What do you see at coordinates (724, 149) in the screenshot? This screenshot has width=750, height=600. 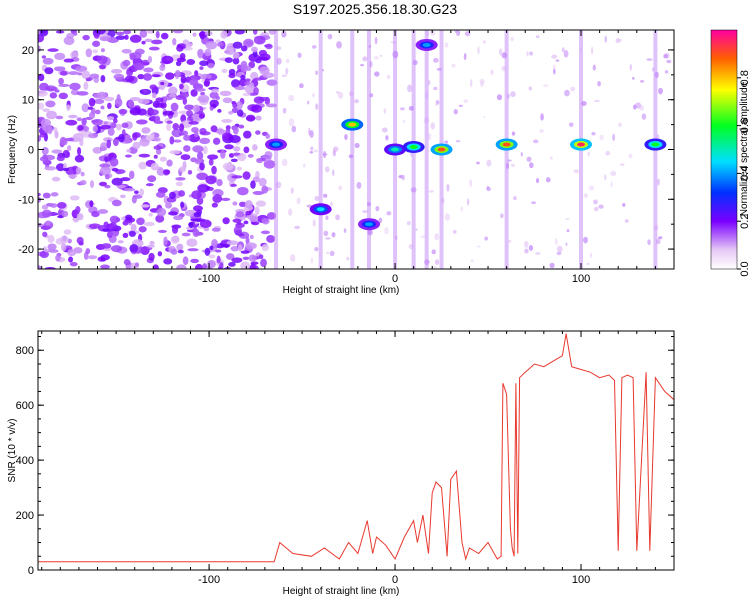 I see `colorbar` at bounding box center [724, 149].